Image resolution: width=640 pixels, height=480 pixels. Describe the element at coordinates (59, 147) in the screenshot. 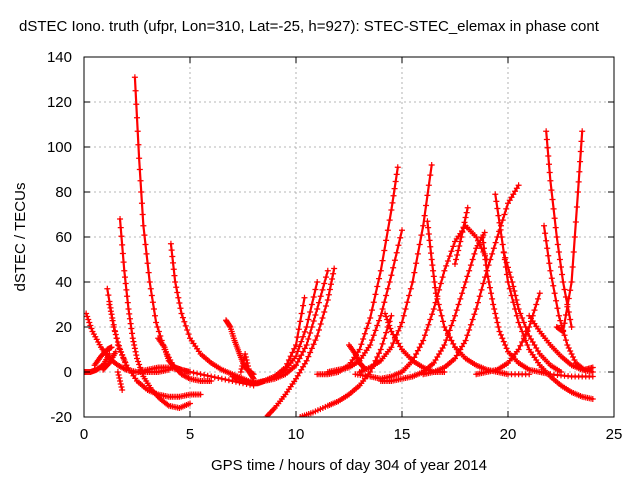

I see `y-tick-label: 100` at that location.